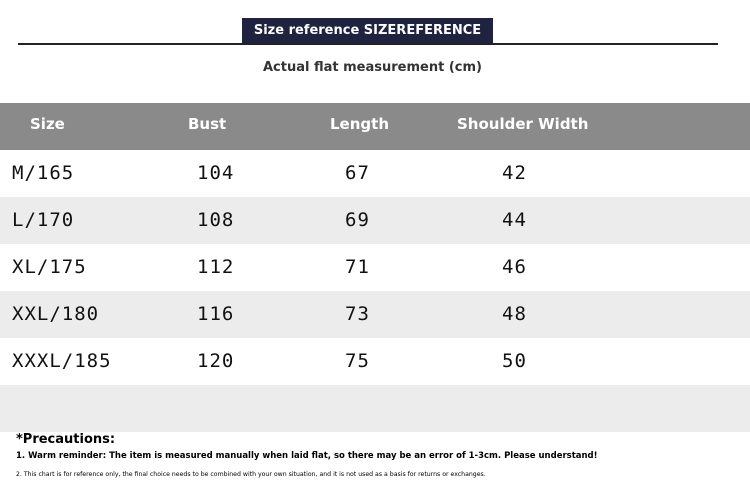 The height and width of the screenshot is (494, 750). What do you see at coordinates (514, 220) in the screenshot?
I see `table-cell: 44` at bounding box center [514, 220].